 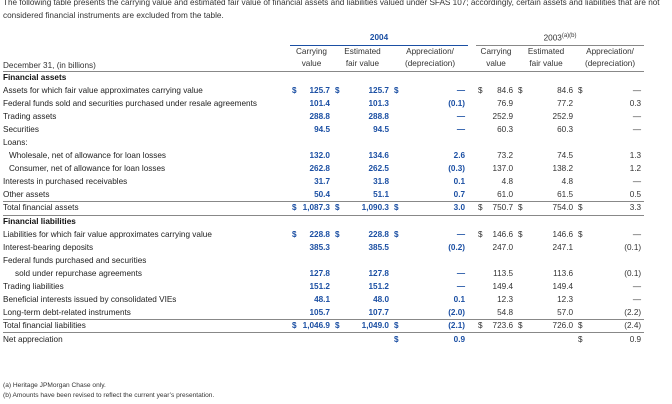 I want to click on net-appreciation-row: Net appreciation $0.9 $0.9, so click(x=324, y=339).